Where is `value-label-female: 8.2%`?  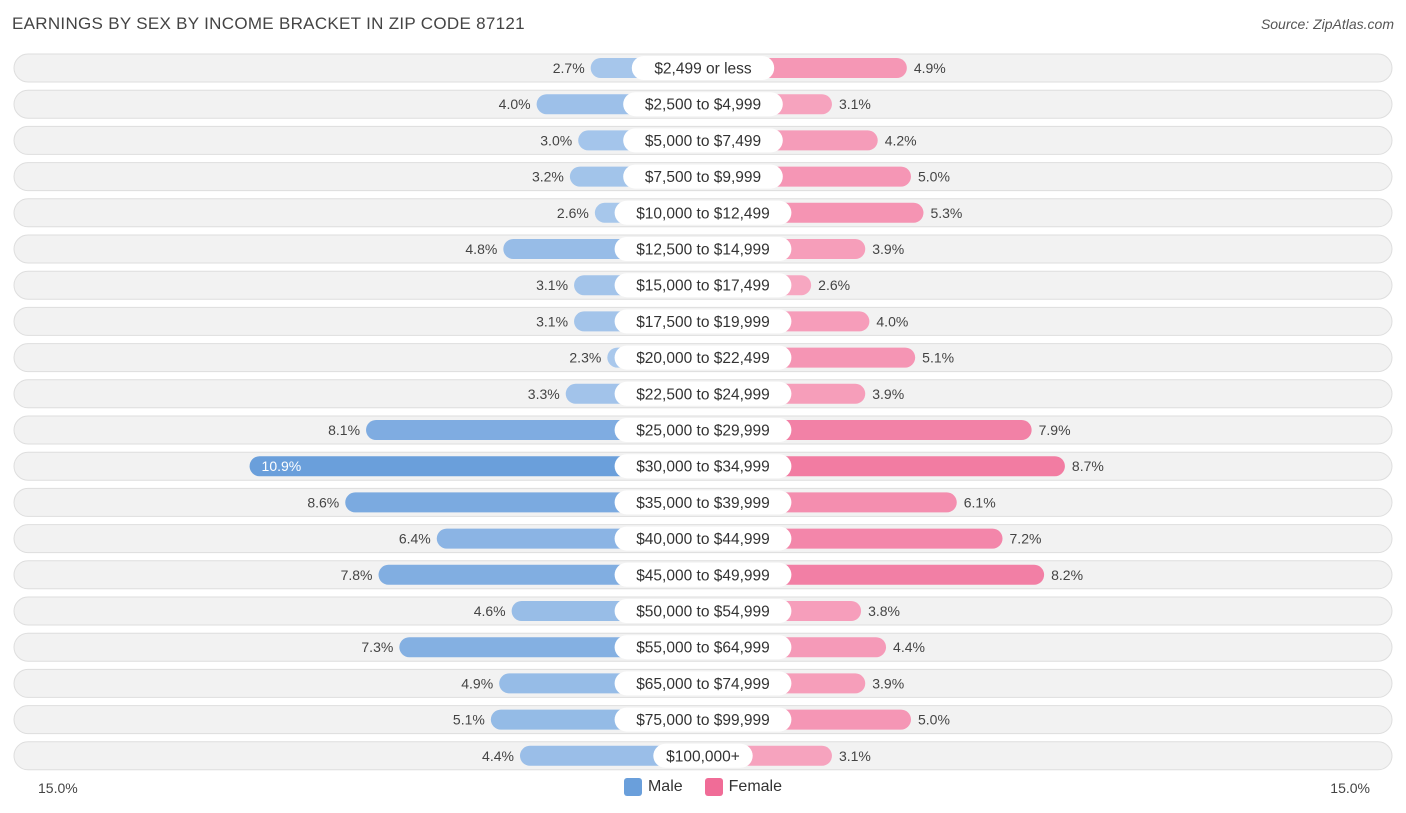
value-label-female: 8.2% is located at coordinates (1067, 575).